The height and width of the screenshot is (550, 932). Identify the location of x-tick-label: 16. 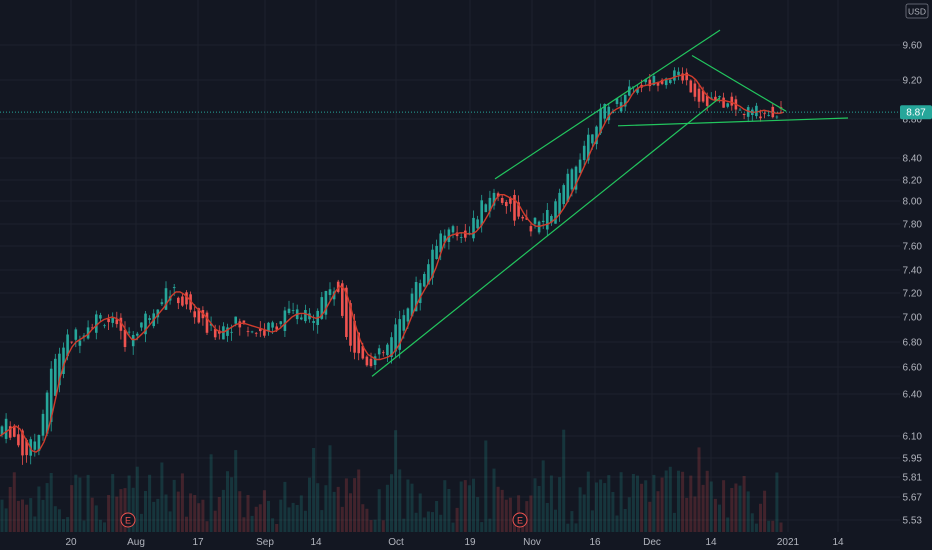
(595, 542).